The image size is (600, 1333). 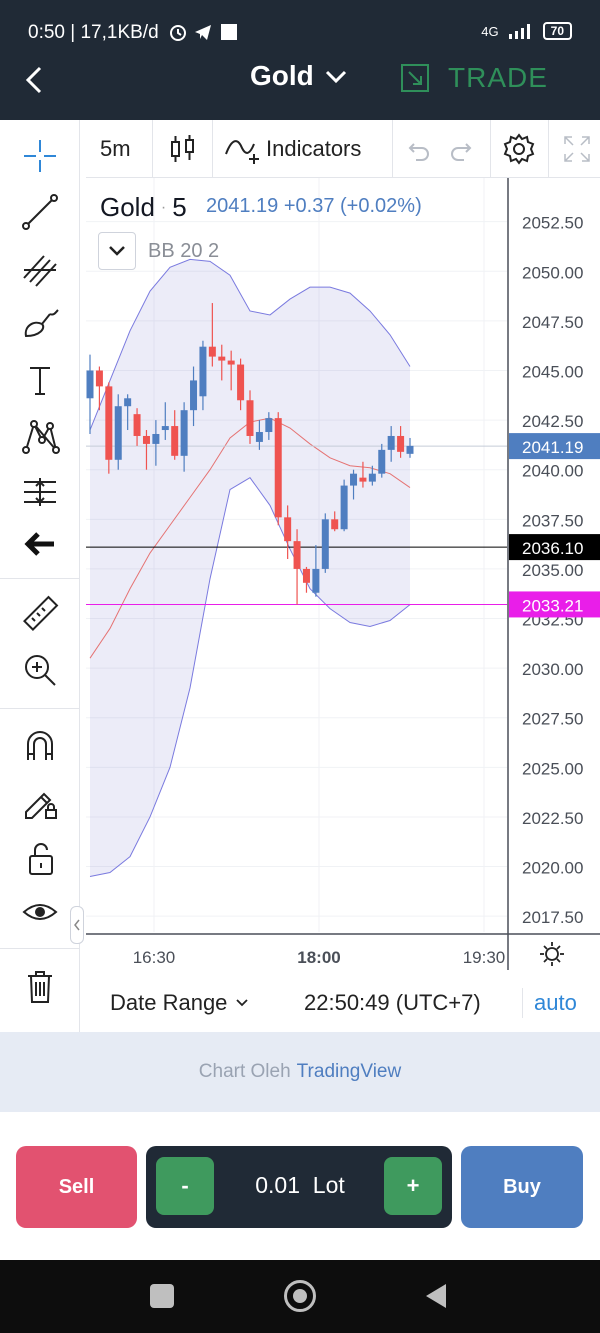 I want to click on attribution-prefix: Chart Oleh, so click(x=244, y=1071).